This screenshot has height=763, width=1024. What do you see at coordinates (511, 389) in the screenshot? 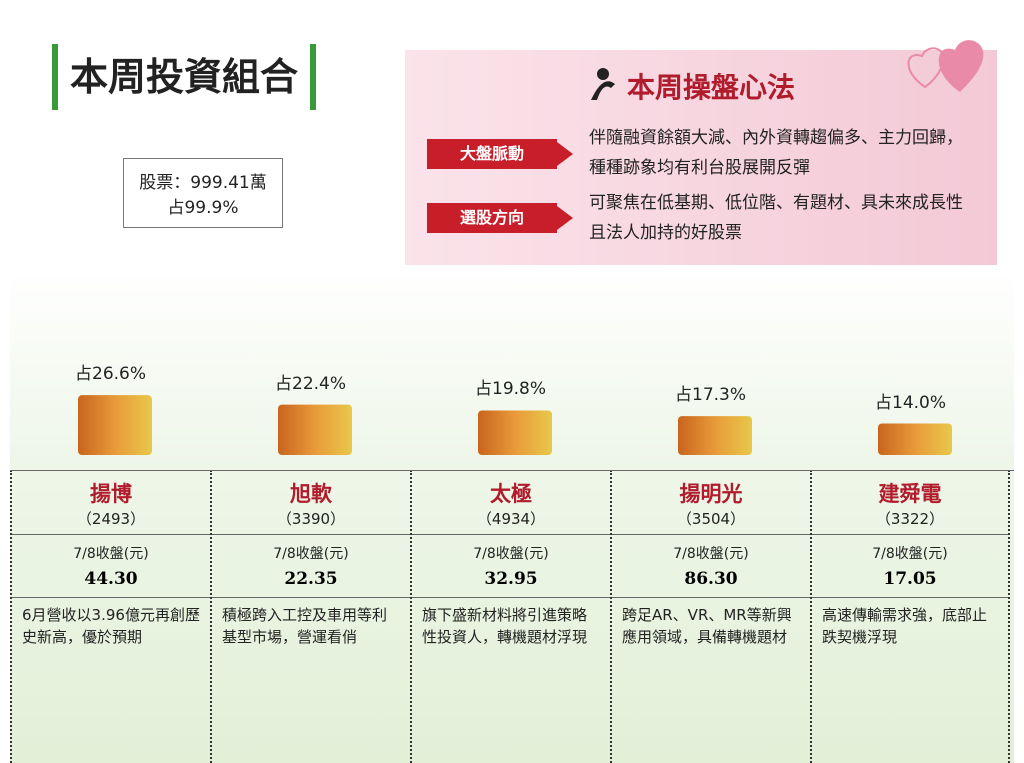
I see `share-label: 占19.8%` at bounding box center [511, 389].